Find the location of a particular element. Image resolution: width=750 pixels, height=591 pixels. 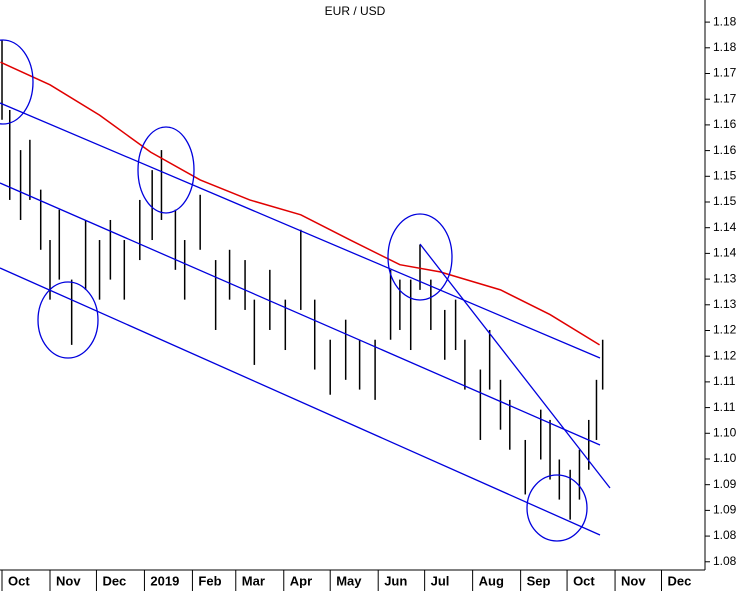

x-tick-label: Aug is located at coordinates (491, 580).